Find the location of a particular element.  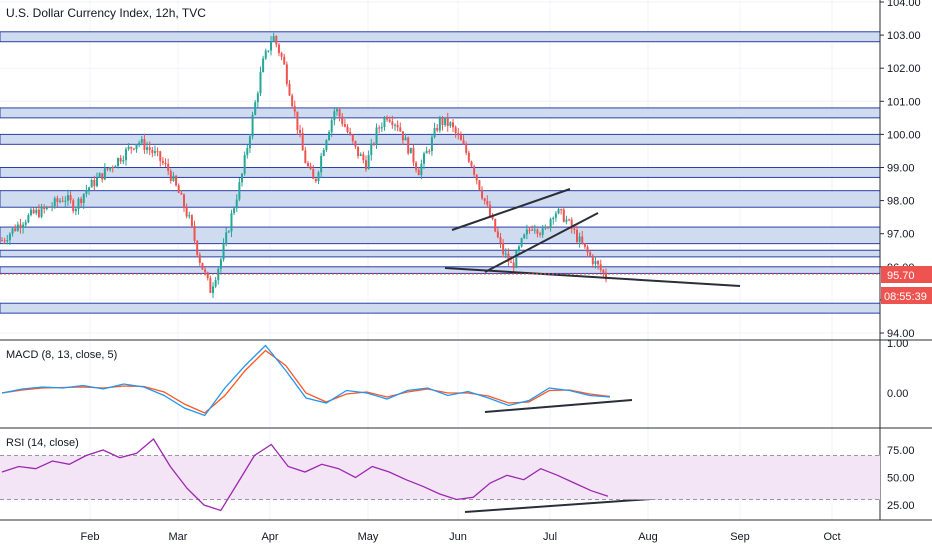

current-price-tag: 95.70 is located at coordinates (906, 274).